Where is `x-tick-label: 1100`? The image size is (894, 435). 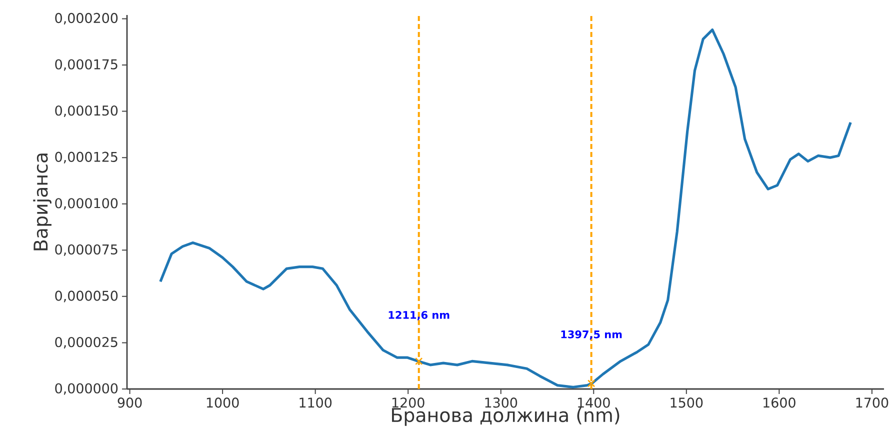
x-tick-label: 1100 is located at coordinates (316, 403).